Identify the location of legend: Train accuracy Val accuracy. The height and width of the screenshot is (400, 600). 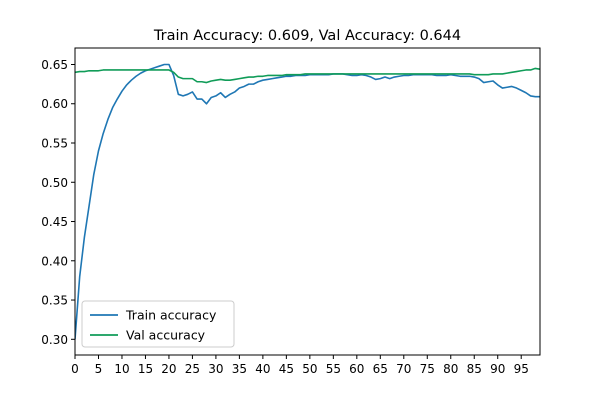
(158, 324).